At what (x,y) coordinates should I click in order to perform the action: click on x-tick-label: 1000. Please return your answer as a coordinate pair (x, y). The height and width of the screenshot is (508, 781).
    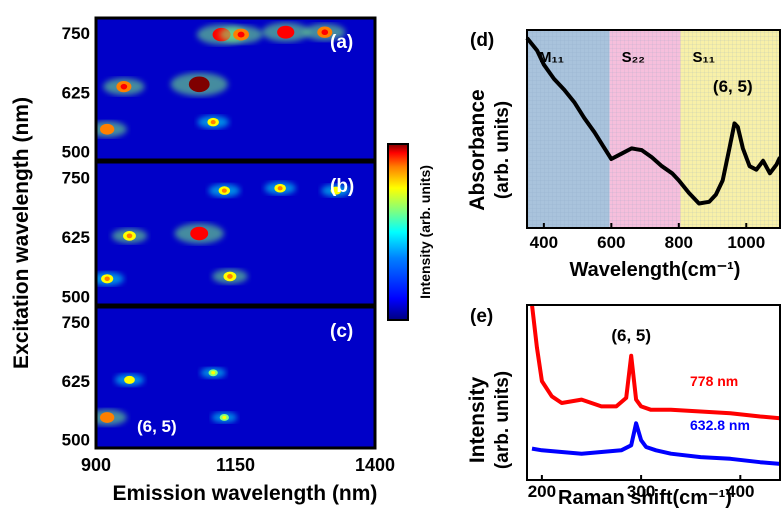
    Looking at the image, I should click on (746, 242).